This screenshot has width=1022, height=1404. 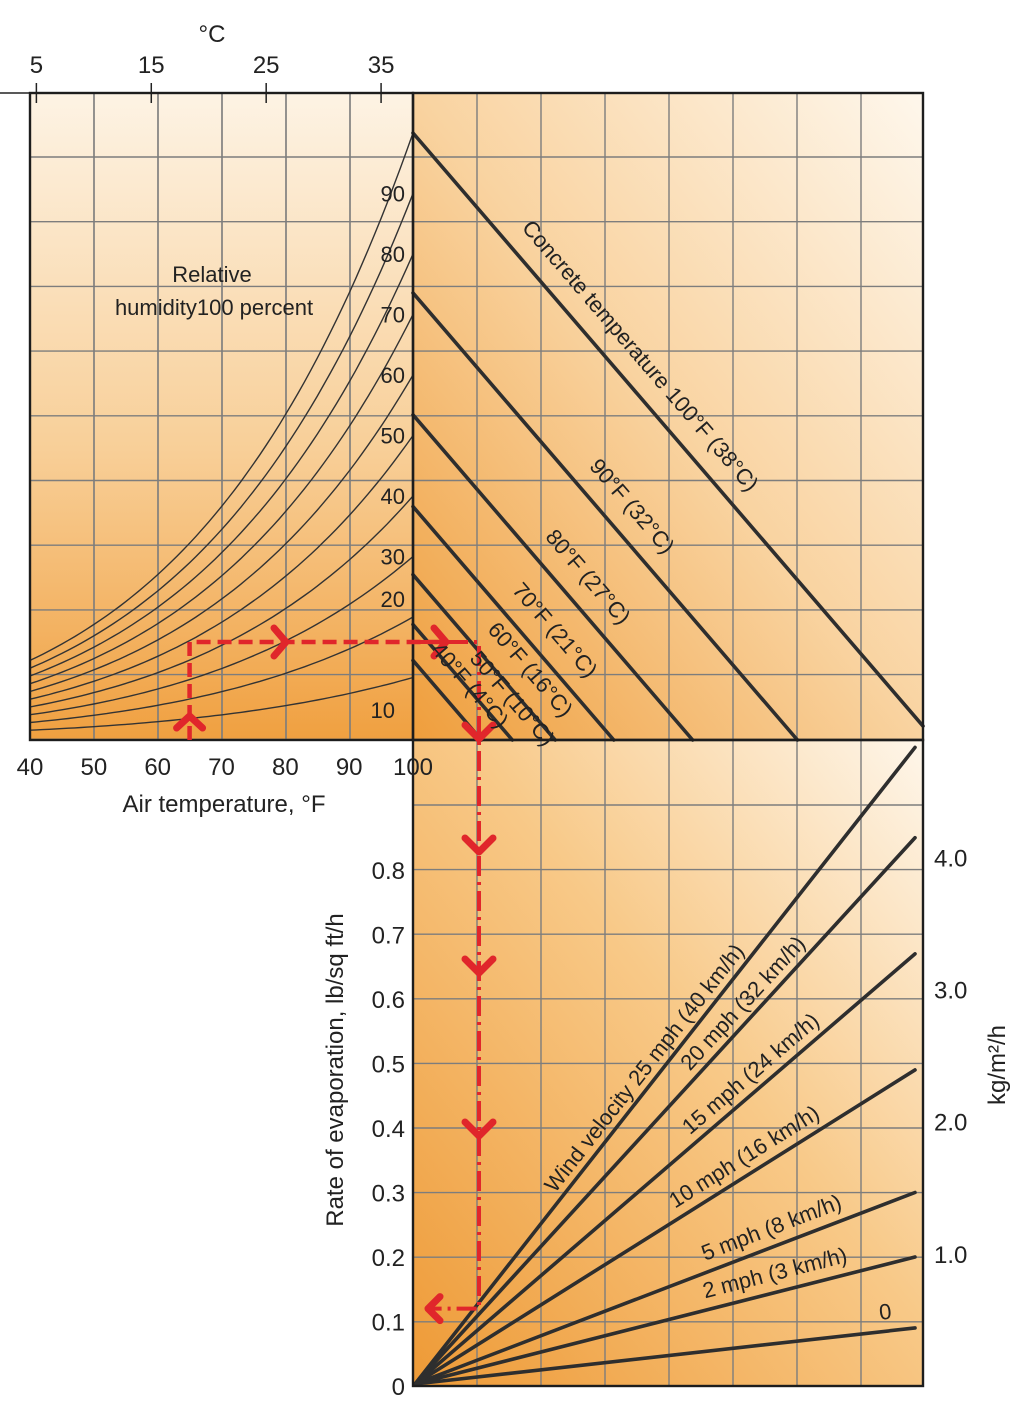 What do you see at coordinates (434, 1309) in the screenshot?
I see `arrow-left-chevron` at bounding box center [434, 1309].